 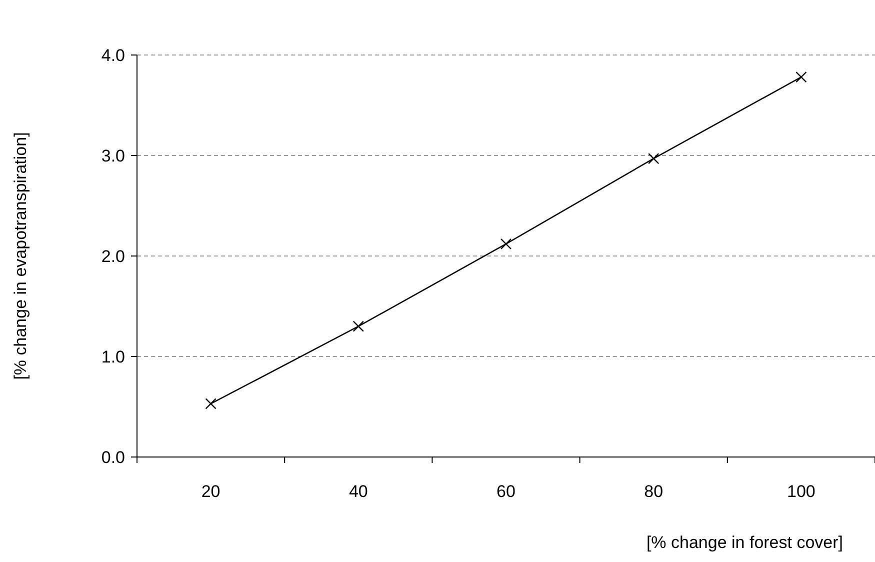 I want to click on y-tick-label: 3.0, so click(x=113, y=156).